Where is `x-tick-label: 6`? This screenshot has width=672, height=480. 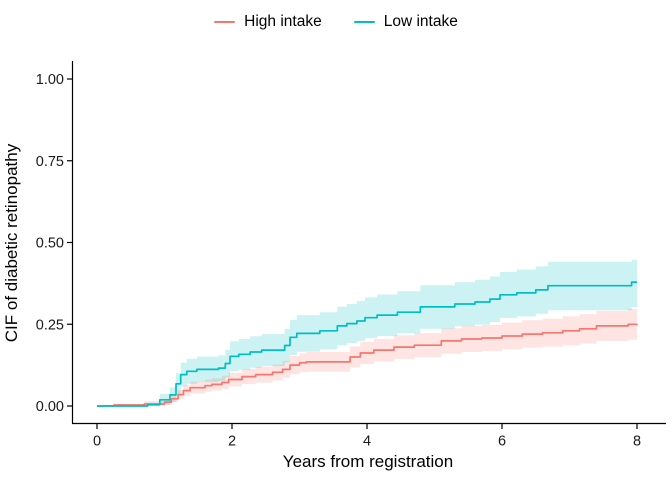
x-tick-label: 6 is located at coordinates (502, 442).